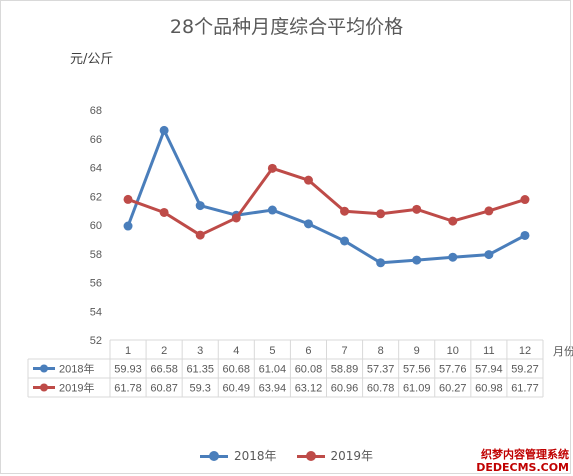 Image resolution: width=573 pixels, height=476 pixels. I want to click on x-tick-label: 5, so click(272, 351).